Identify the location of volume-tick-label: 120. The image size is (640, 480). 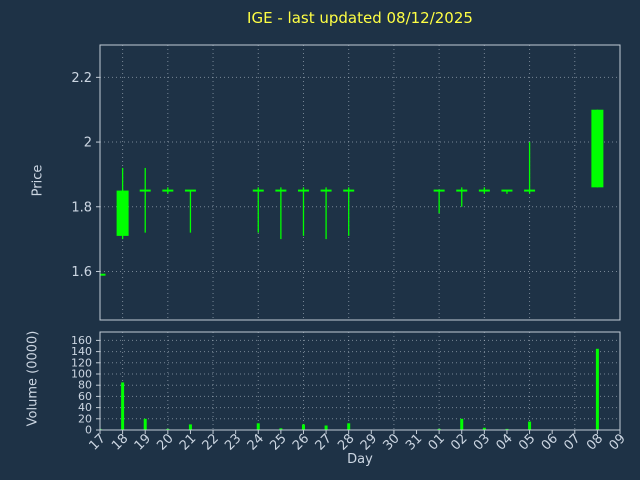
(81, 362).